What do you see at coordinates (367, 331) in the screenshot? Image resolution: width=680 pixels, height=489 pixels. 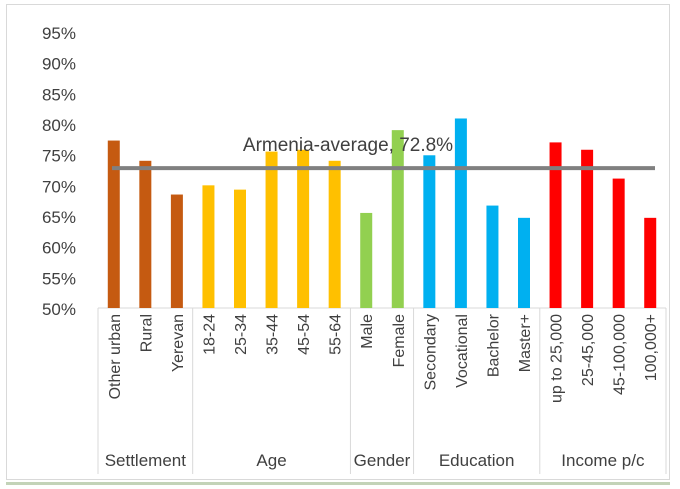 I see `category-label: Male` at bounding box center [367, 331].